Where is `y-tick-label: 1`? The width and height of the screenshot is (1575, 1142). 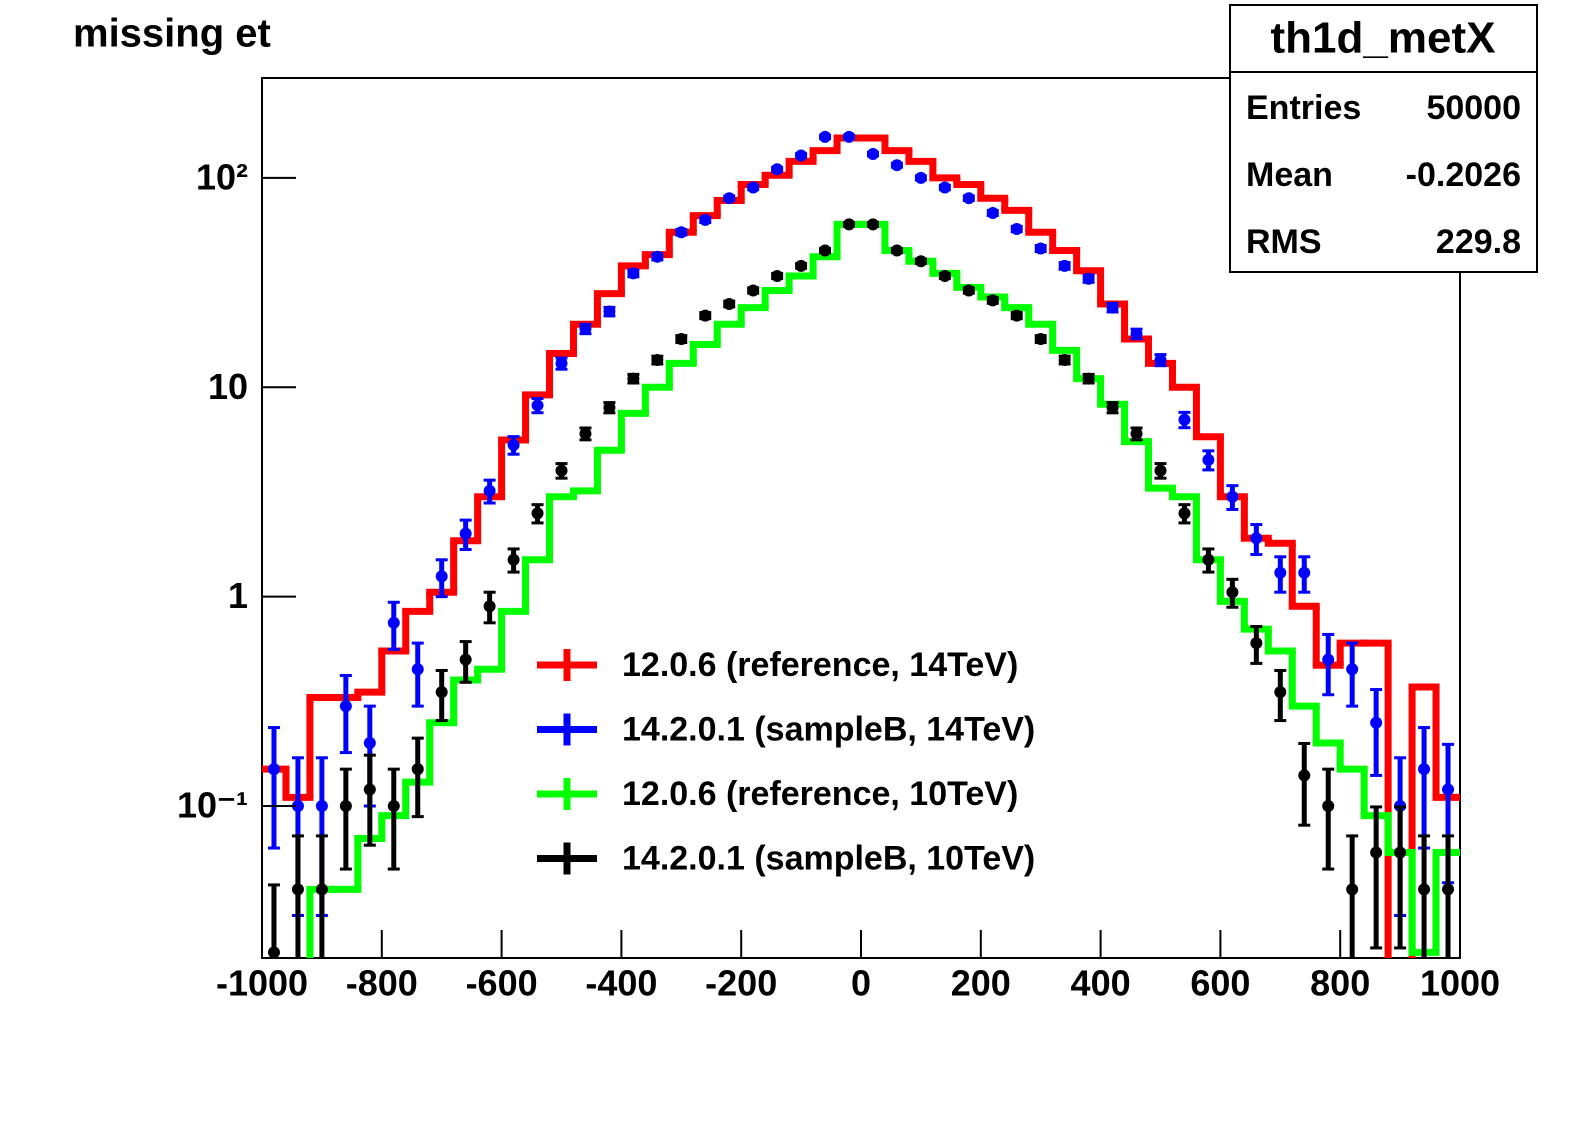 y-tick-label: 1 is located at coordinates (238, 595).